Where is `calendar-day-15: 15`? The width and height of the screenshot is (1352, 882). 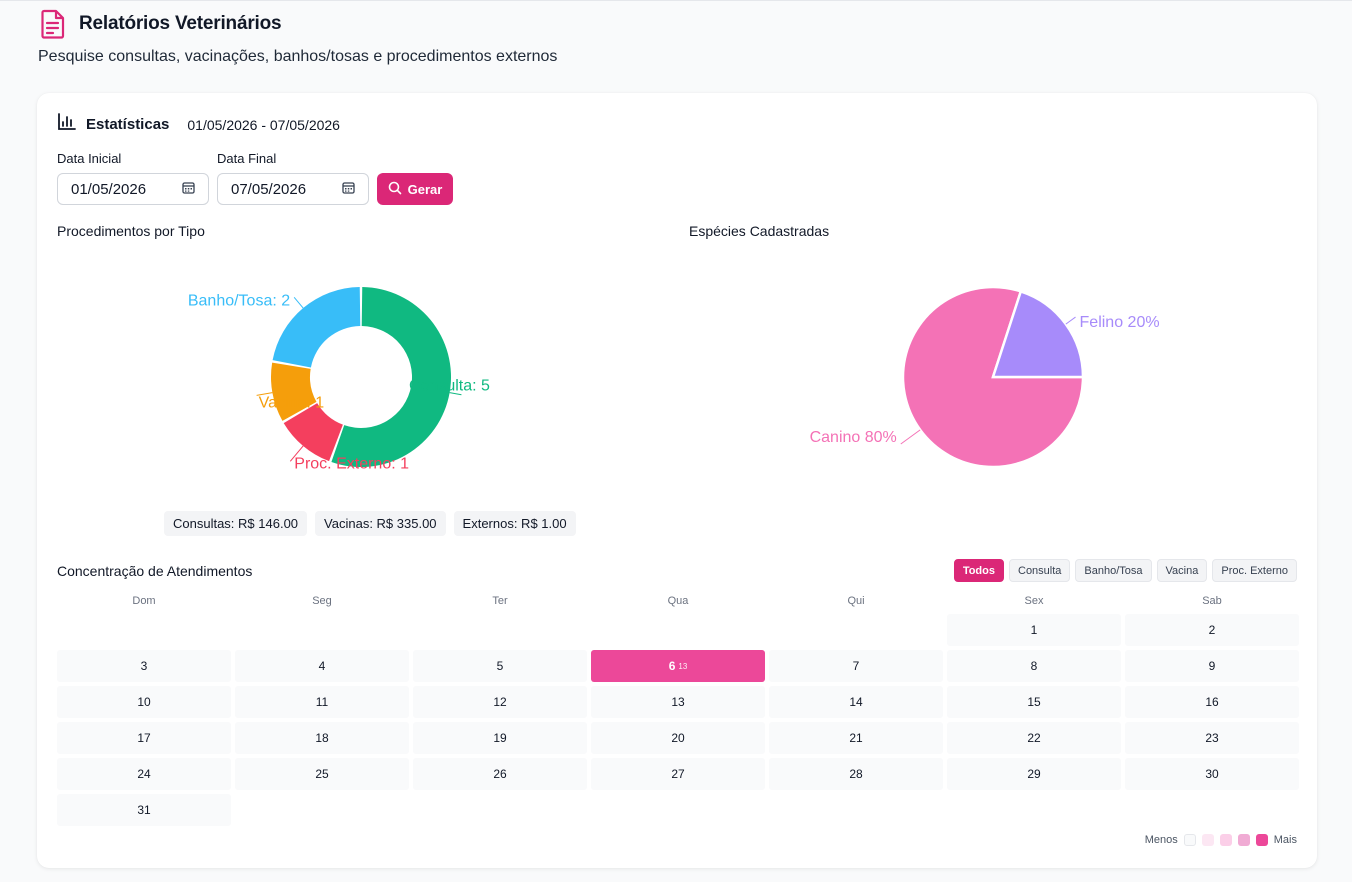
calendar-day-15: 15 is located at coordinates (1034, 702).